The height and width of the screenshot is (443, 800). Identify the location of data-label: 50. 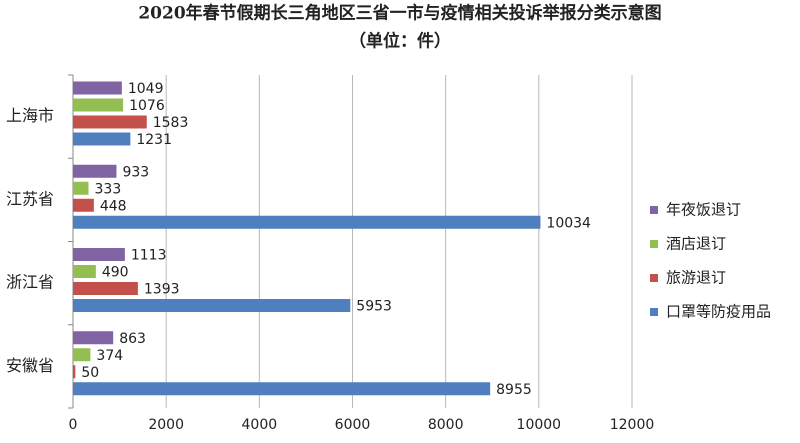
(90, 373).